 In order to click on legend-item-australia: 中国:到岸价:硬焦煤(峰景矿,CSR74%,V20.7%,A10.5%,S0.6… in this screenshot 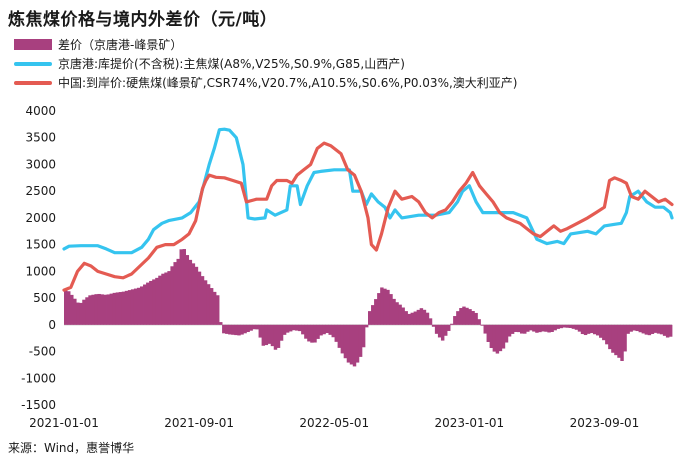, I will do `click(265, 82)`.